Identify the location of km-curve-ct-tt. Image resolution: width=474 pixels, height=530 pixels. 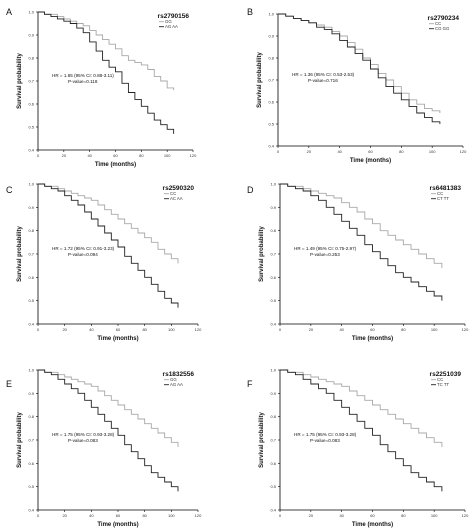
(361, 242).